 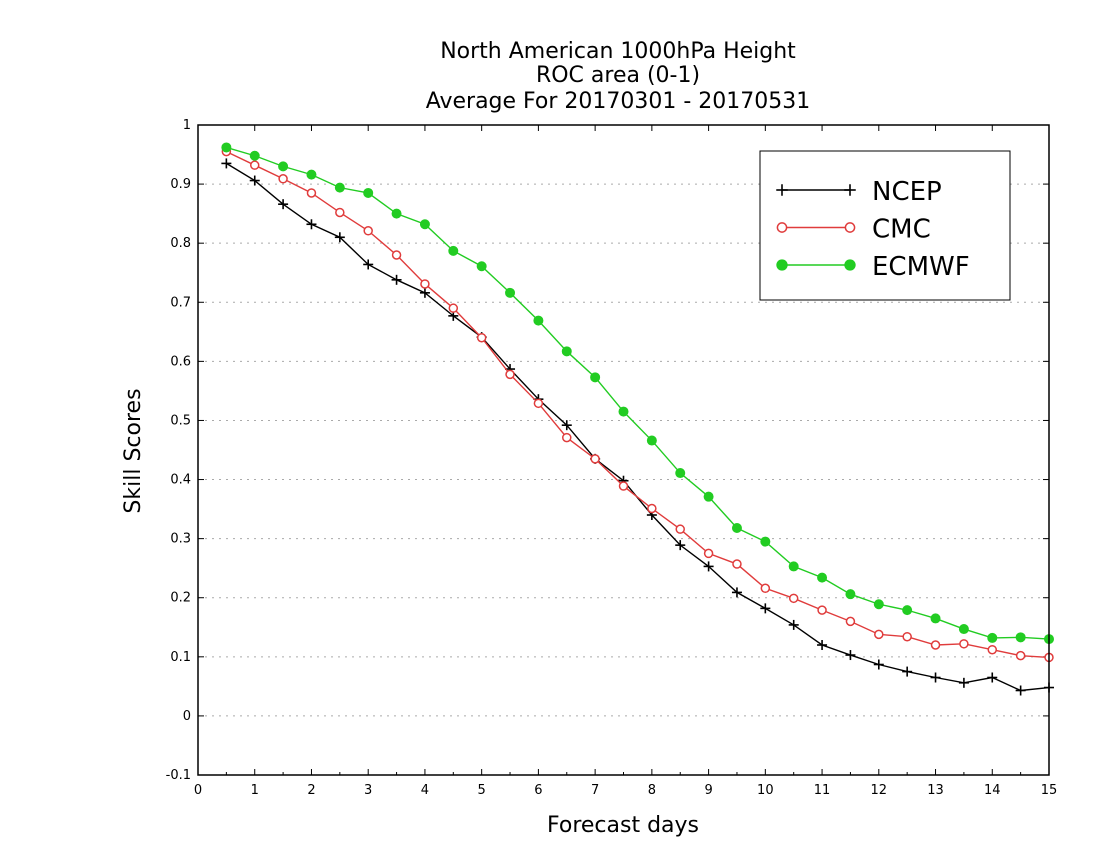 I want to click on x-tick-label: 6, so click(x=538, y=790).